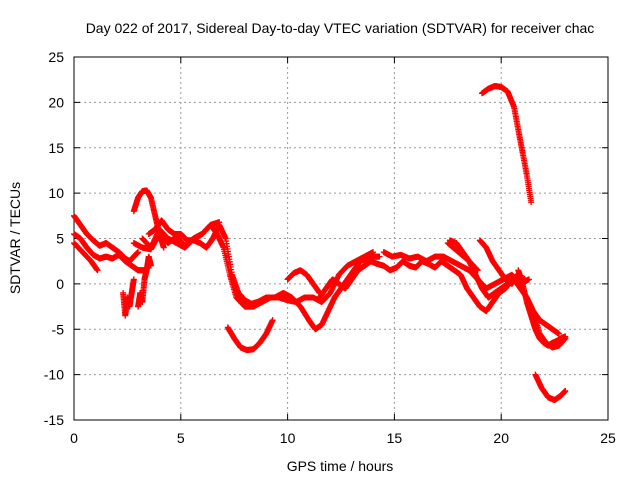 The width and height of the screenshot is (640, 480). Describe the element at coordinates (54, 420) in the screenshot. I see `y-tick-label: -15` at that location.